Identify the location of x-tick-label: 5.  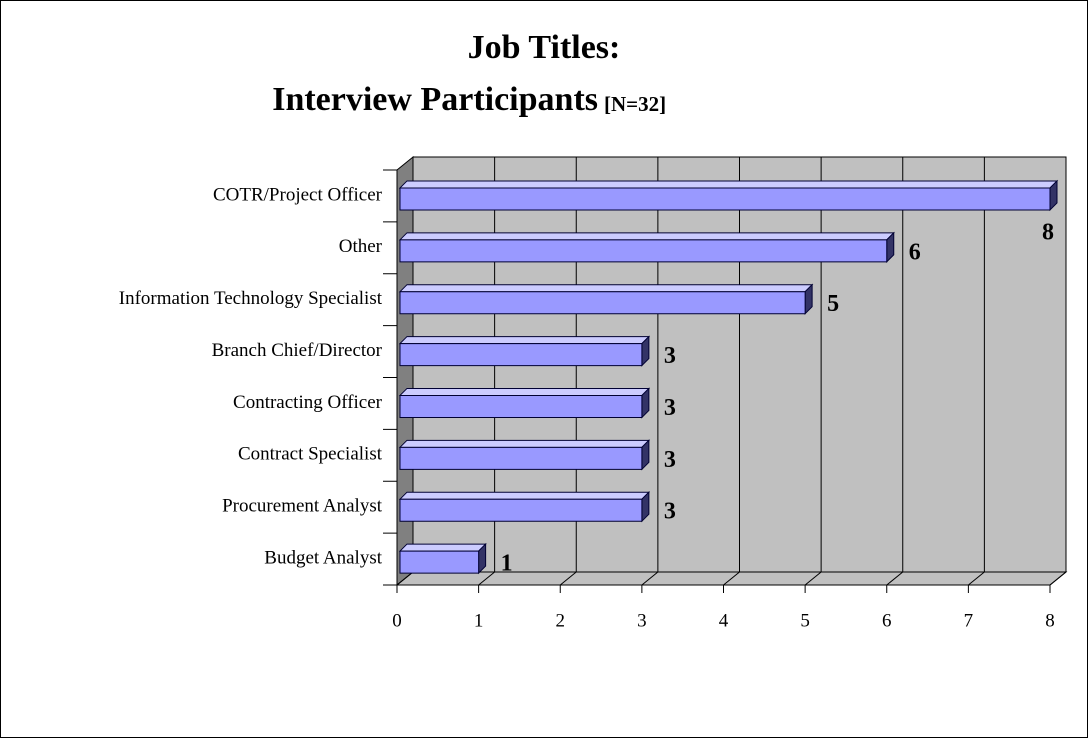
(805, 620).